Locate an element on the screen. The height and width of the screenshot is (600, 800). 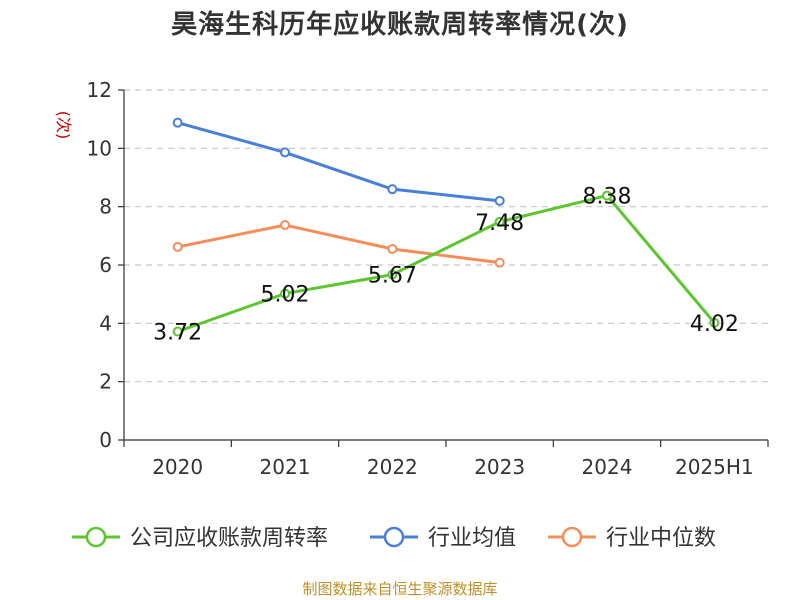
y-tick-label: 10 is located at coordinates (99, 148).